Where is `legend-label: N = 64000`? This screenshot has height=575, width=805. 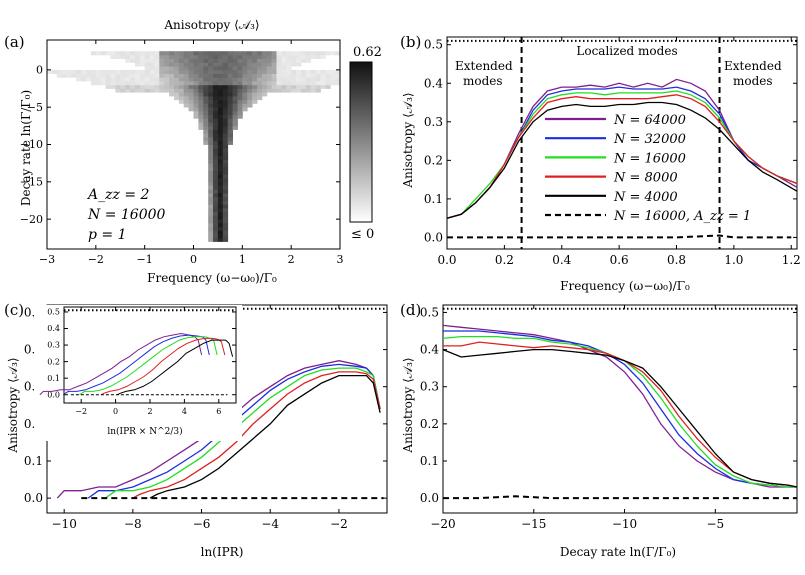 legend-label: N = 64000 is located at coordinates (649, 120).